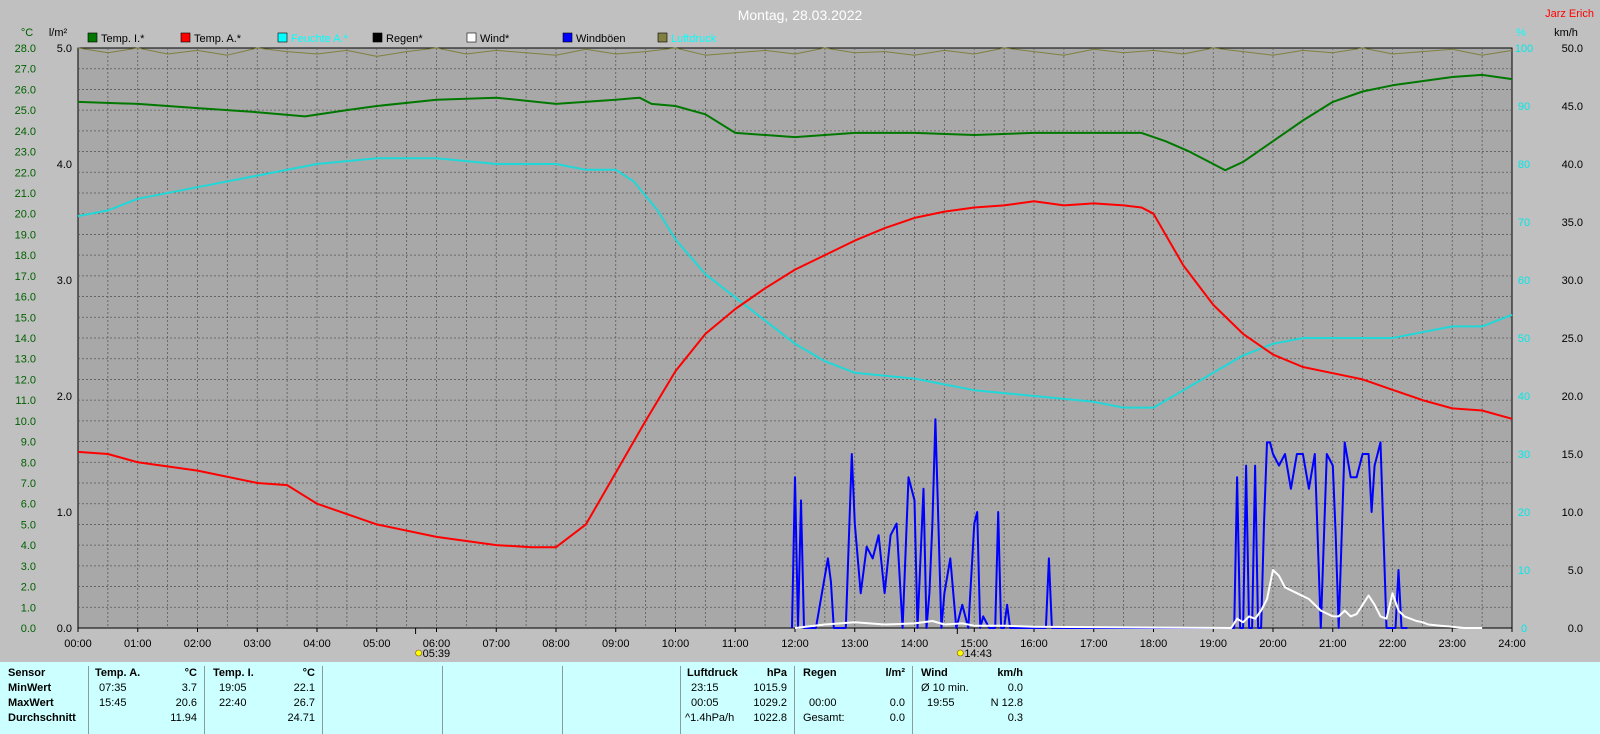 The height and width of the screenshot is (734, 1600). What do you see at coordinates (25, 360) in the screenshot?
I see `temp-tick-label: 13.0` at bounding box center [25, 360].